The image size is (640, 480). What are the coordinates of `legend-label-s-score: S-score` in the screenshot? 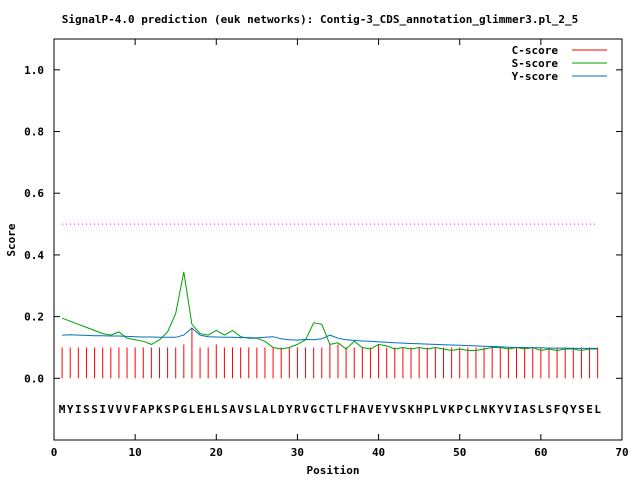 It's located at (535, 63).